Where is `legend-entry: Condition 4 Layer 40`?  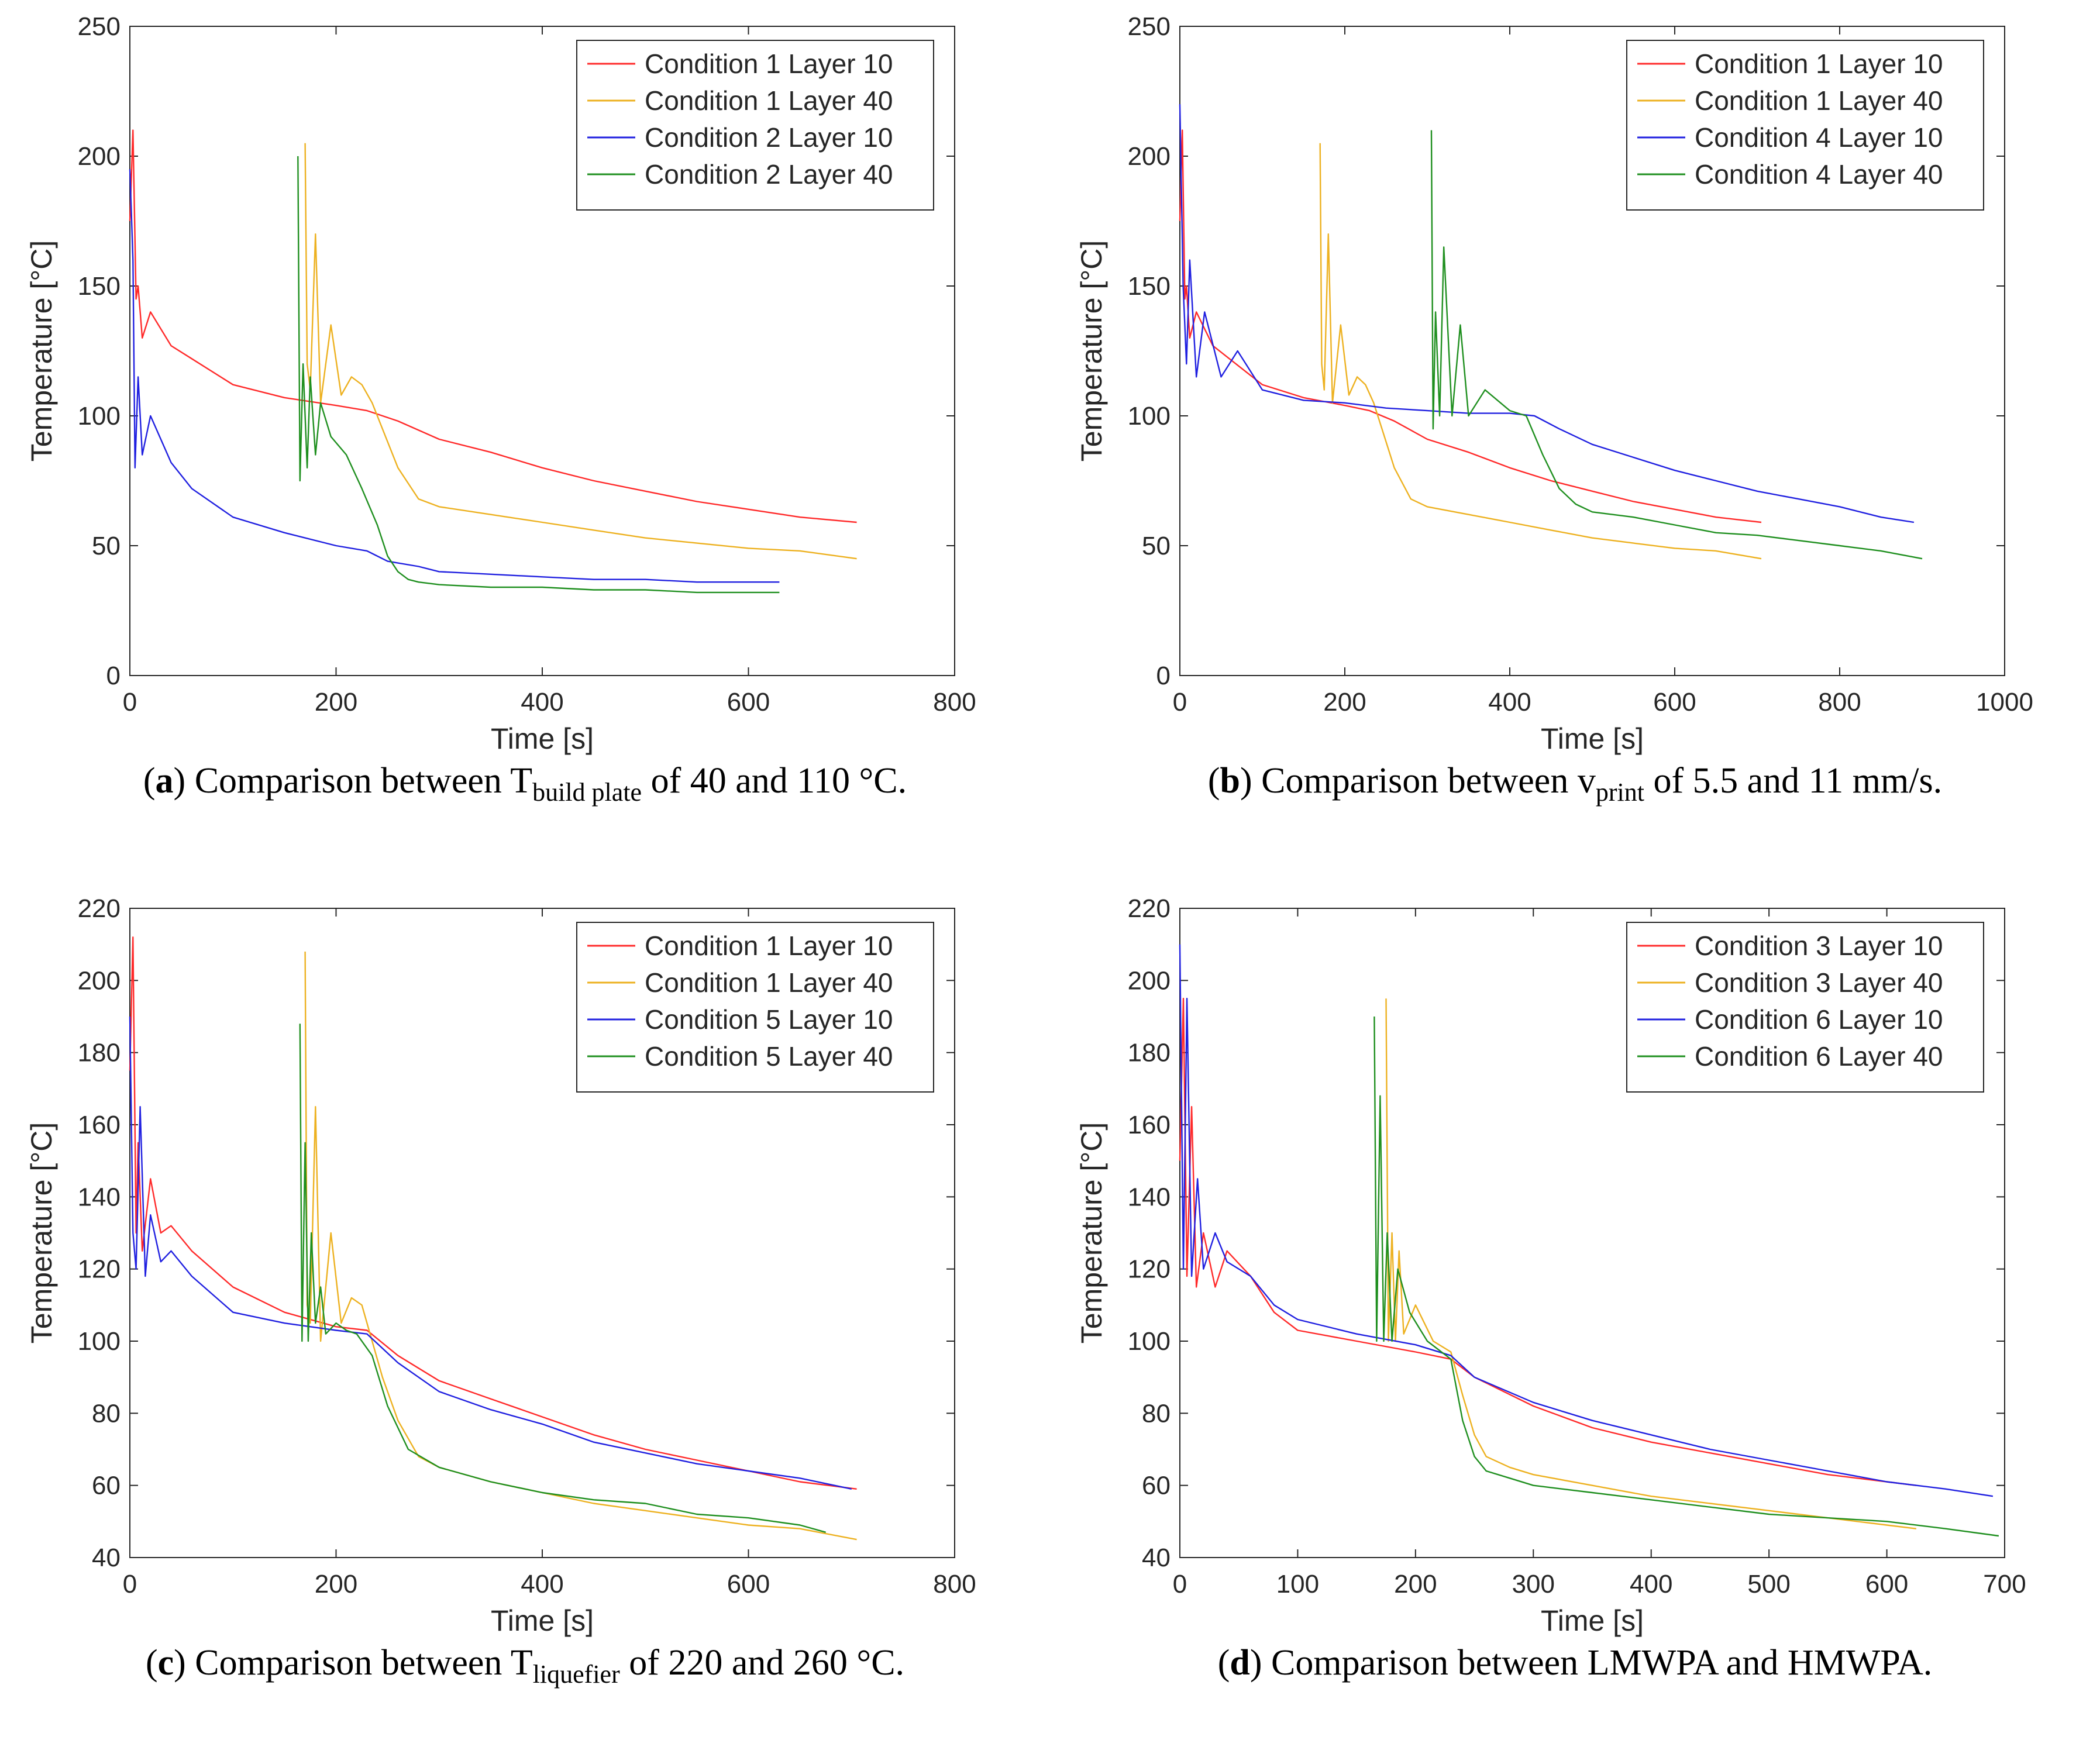
legend-entry: Condition 4 Layer 40 is located at coordinates (1819, 175).